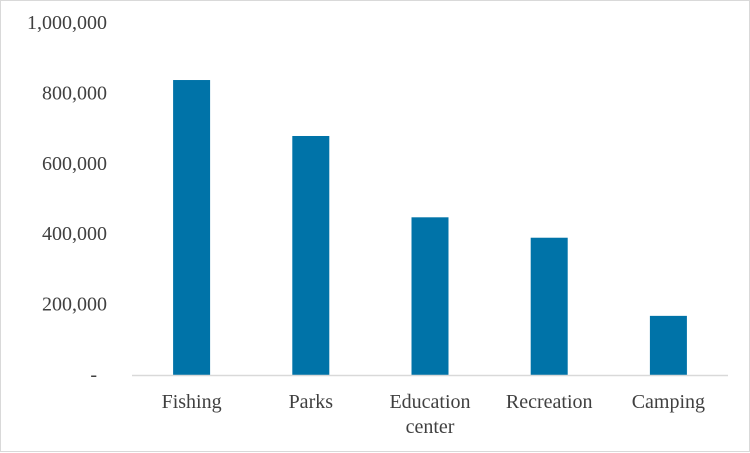  Describe the element at coordinates (668, 345) in the screenshot. I see `bar-camping` at that location.